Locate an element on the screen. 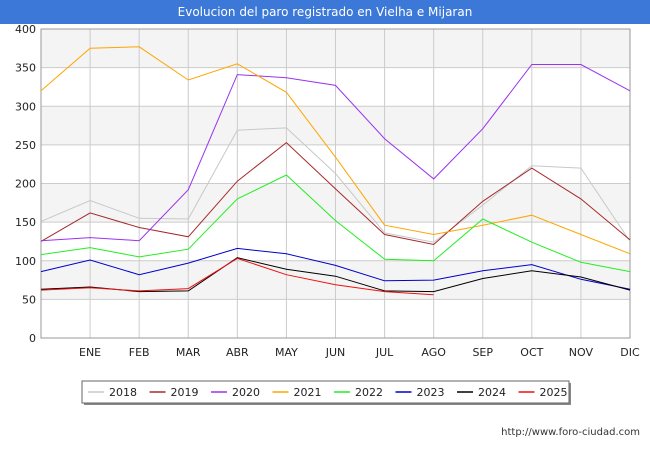 This screenshot has height=450, width=650. legend-box is located at coordinates (325, 392).